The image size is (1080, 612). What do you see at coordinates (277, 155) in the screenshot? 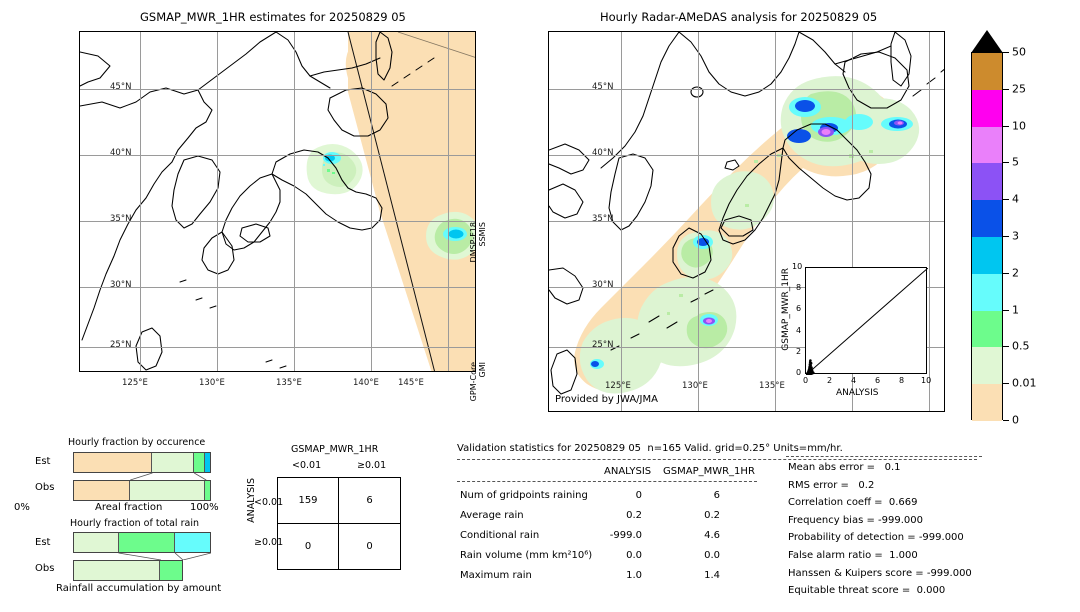
I see `left-gridline-40N` at bounding box center [277, 155].